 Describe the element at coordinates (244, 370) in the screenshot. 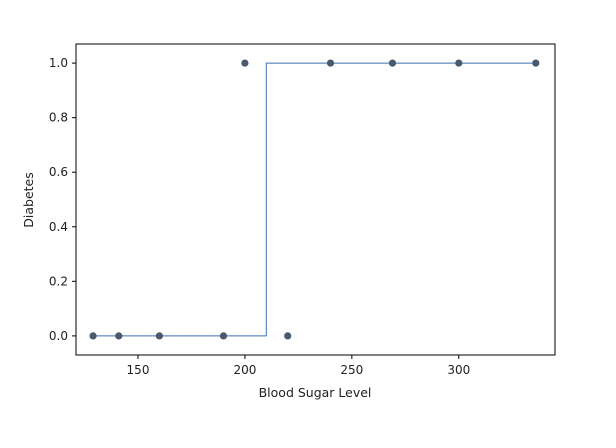

I see `x-tick-label: 200` at that location.